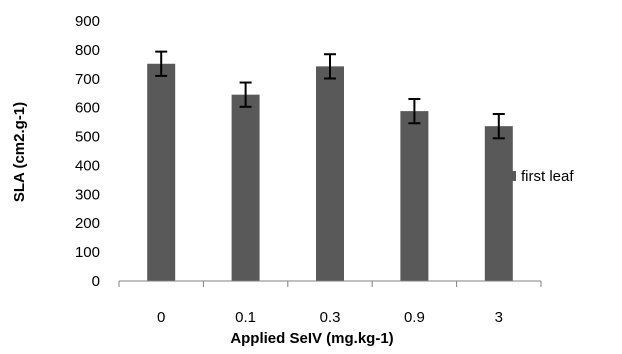 The height and width of the screenshot is (354, 622). Describe the element at coordinates (87, 165) in the screenshot. I see `y-tick-label: 400` at that location.